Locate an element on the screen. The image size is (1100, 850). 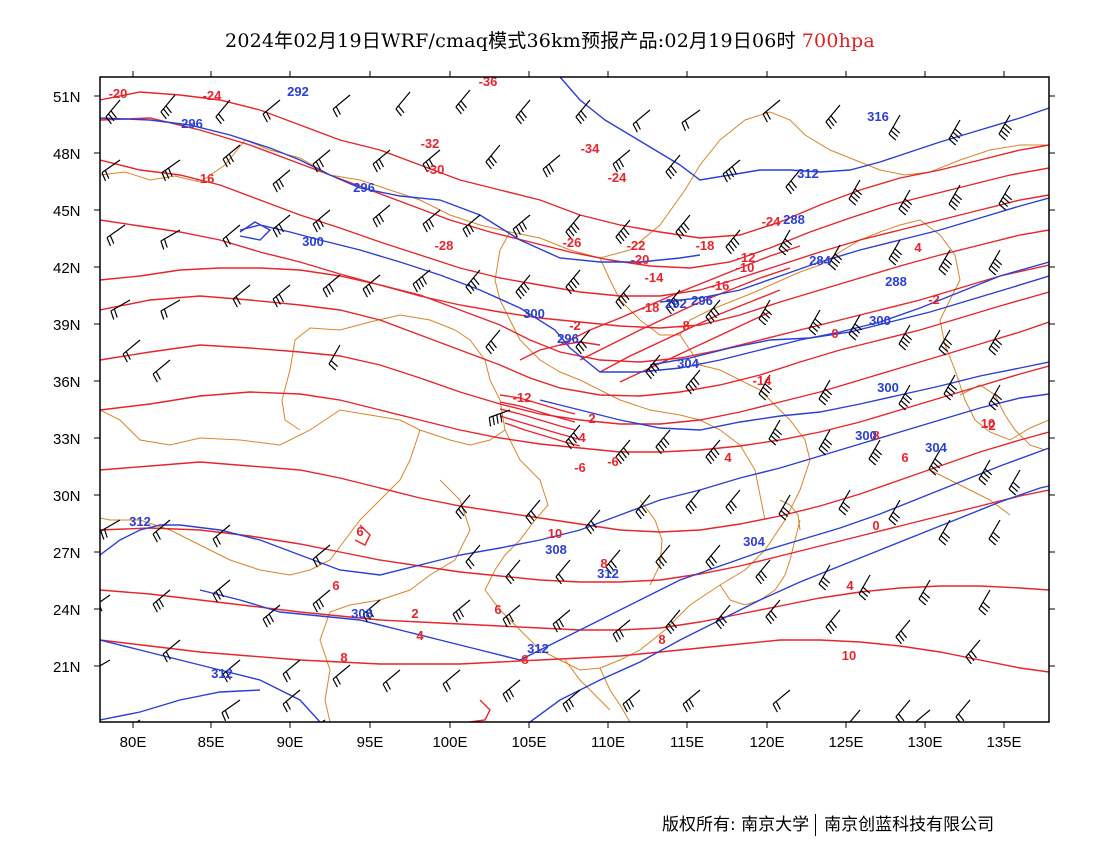
lat-label: 39N is located at coordinates (67, 325).